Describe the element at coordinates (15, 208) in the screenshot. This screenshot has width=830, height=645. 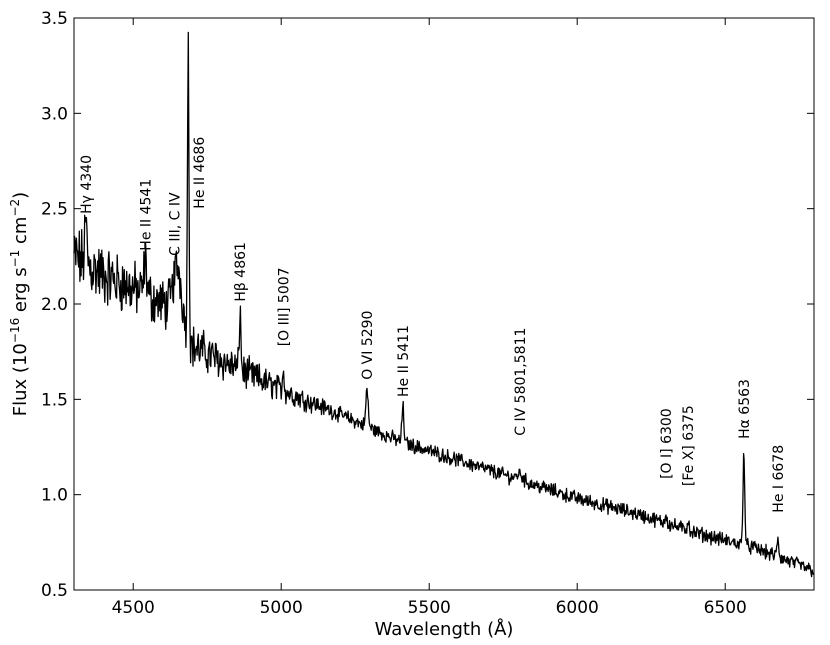
I see `y-label-exp3: −2` at that location.